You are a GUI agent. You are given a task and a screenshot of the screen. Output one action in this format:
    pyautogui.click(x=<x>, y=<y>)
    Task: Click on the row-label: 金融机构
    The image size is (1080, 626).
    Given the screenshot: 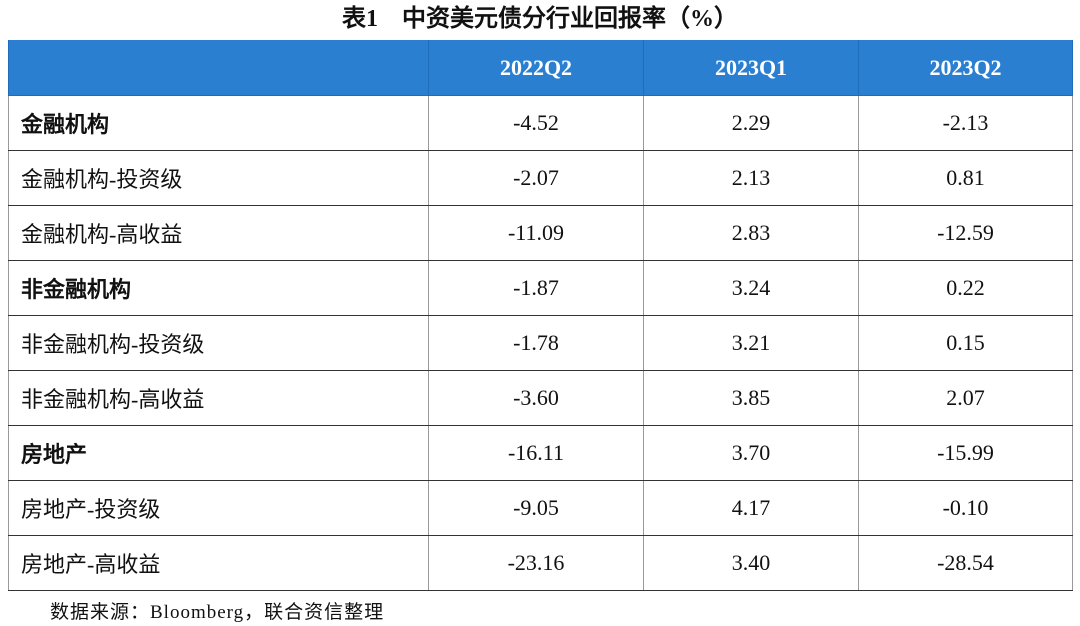 What is the action you would take?
    pyautogui.click(x=218, y=123)
    